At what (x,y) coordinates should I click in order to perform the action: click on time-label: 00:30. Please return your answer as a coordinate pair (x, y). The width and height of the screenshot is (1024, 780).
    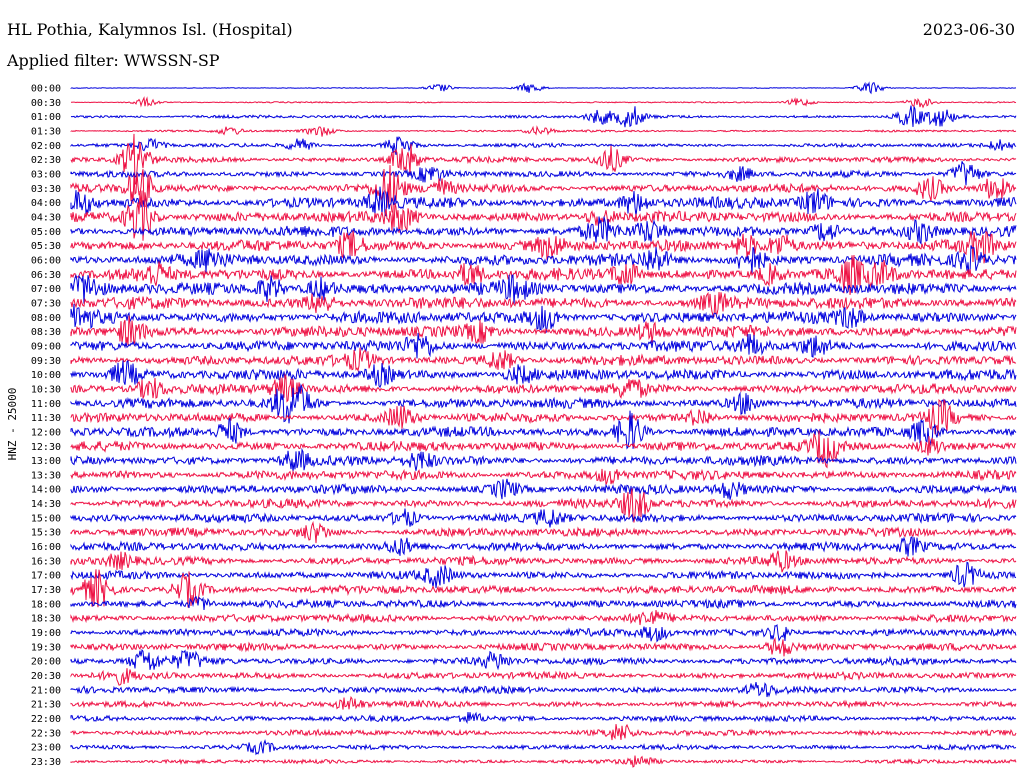
    Looking at the image, I should click on (46, 103).